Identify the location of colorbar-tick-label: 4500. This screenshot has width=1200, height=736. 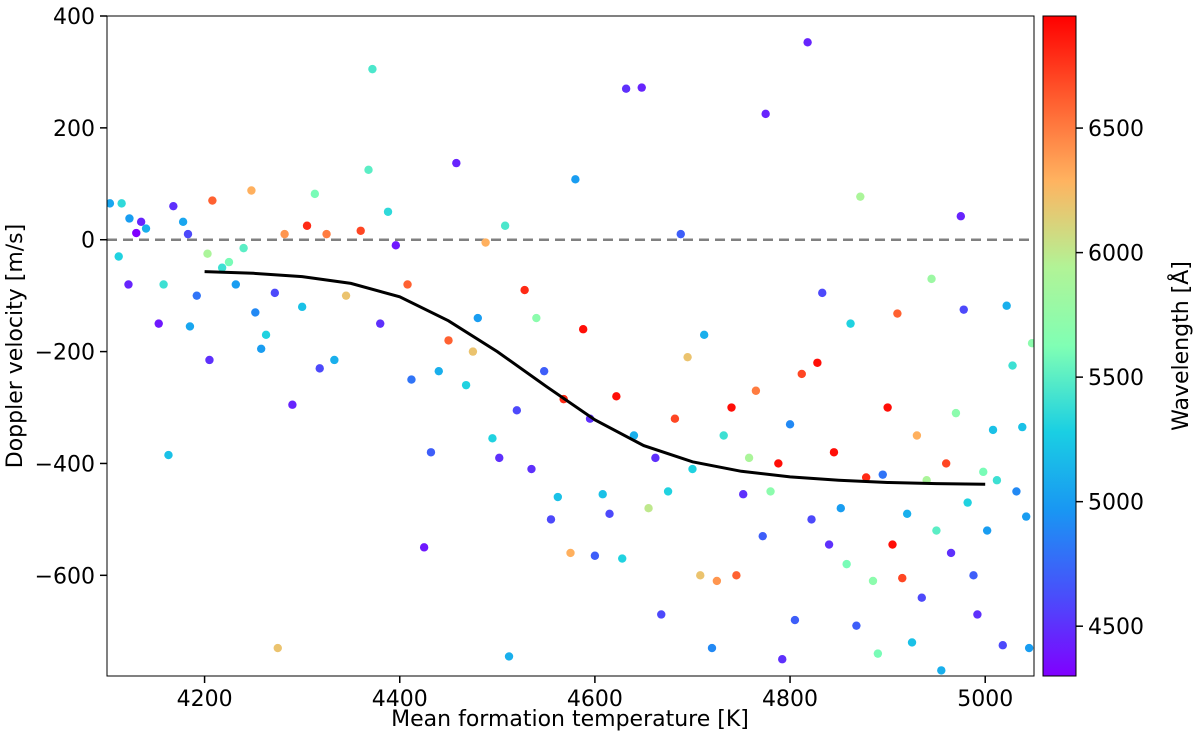
(1116, 627).